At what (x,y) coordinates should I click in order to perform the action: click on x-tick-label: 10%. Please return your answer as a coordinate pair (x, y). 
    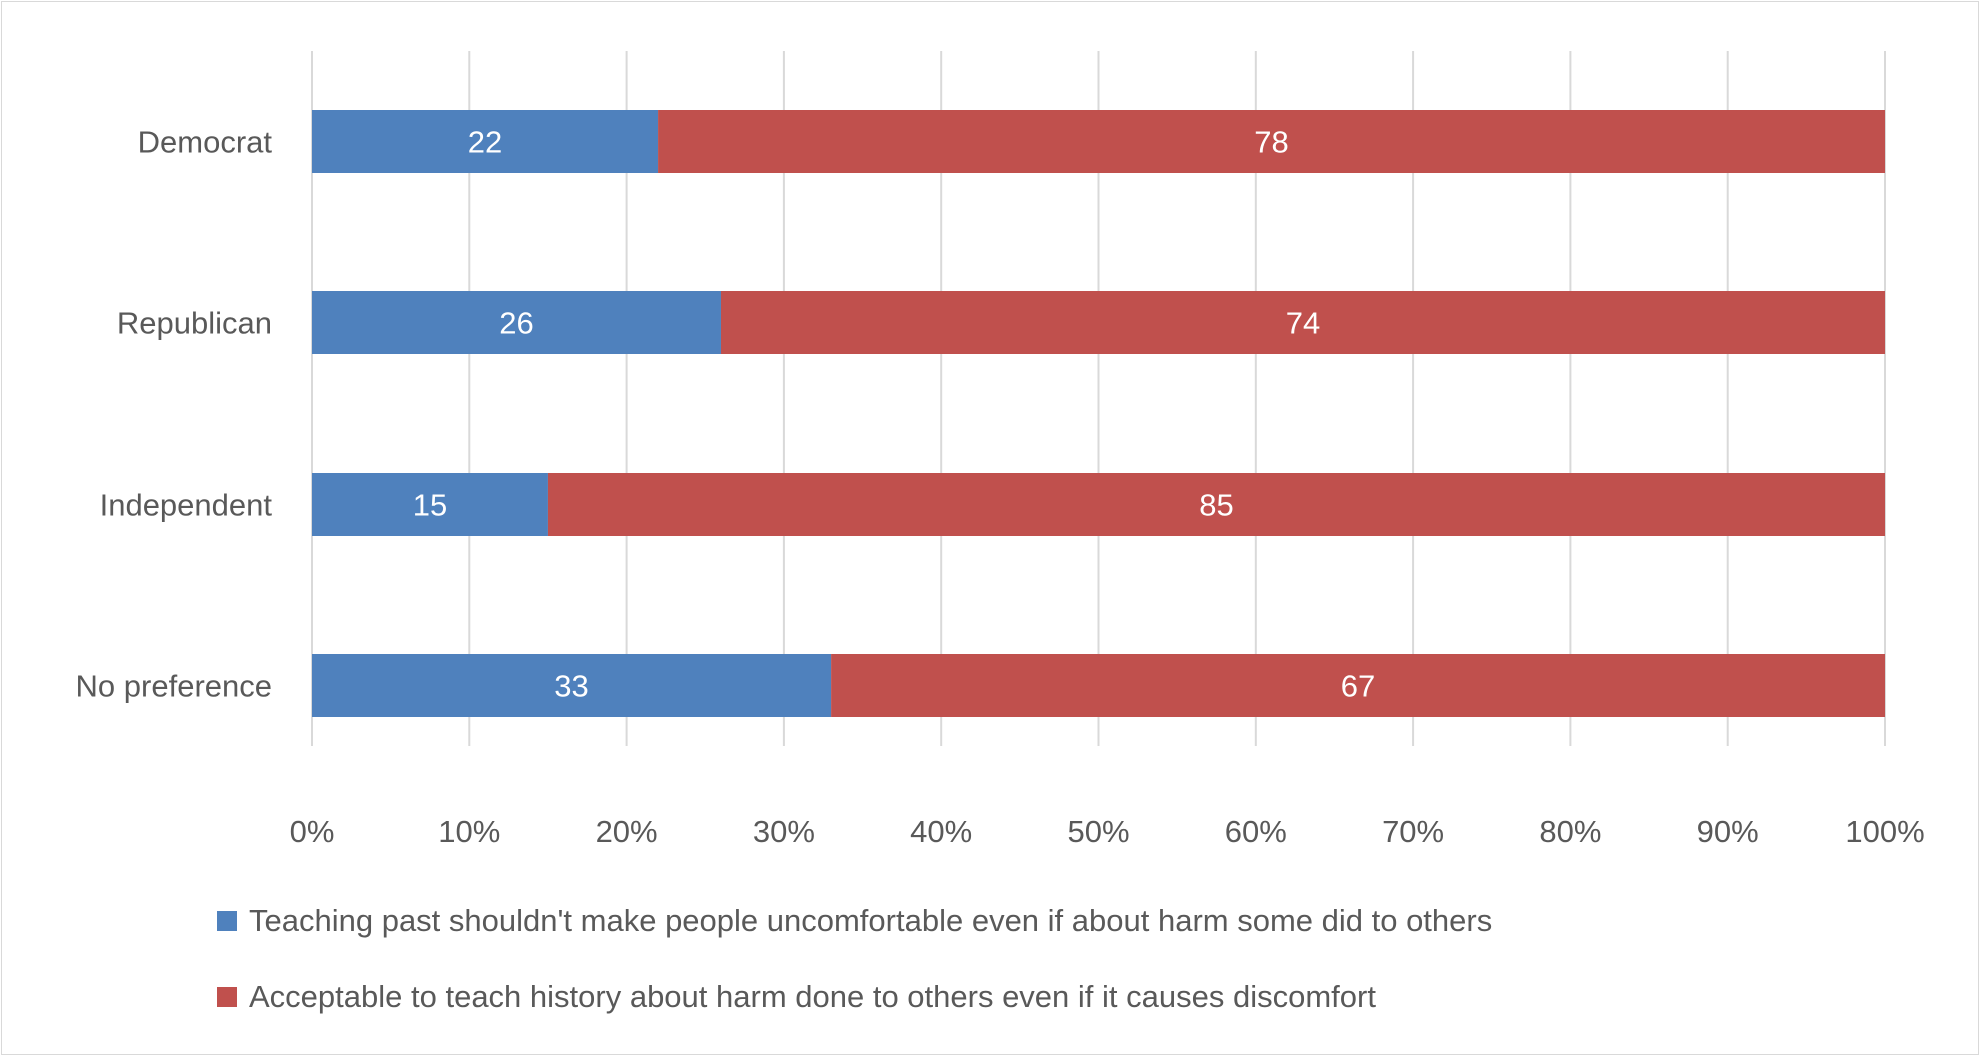
    Looking at the image, I should click on (469, 831).